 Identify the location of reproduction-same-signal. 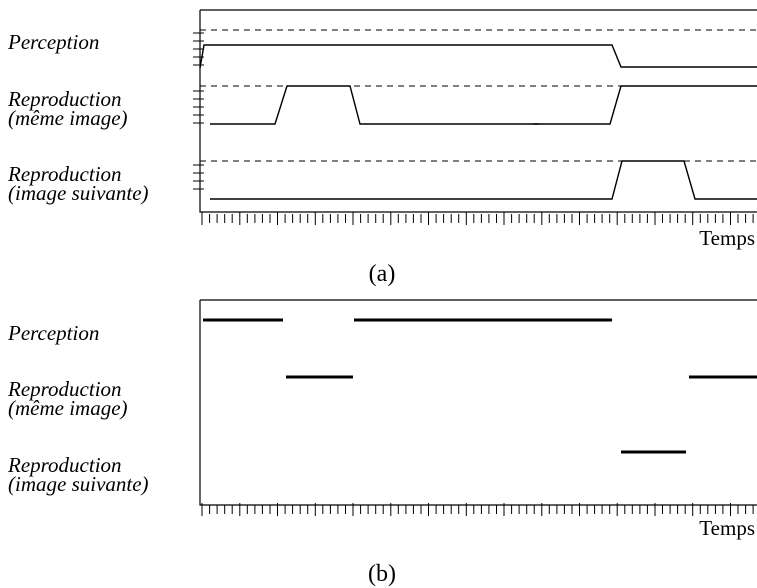
(483, 105).